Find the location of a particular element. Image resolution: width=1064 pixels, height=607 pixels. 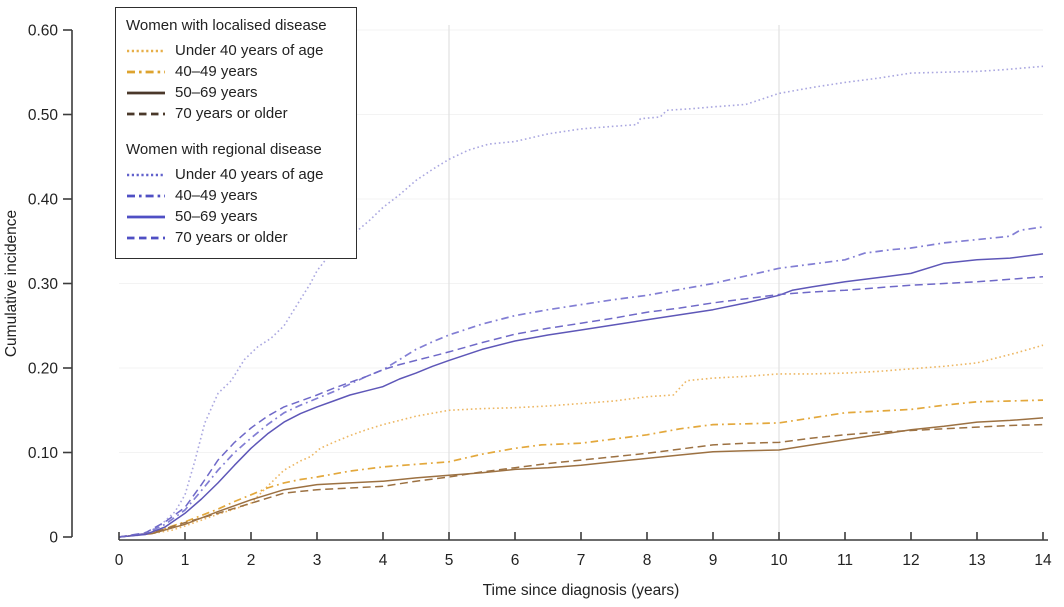

y-tick-label: 0.30 is located at coordinates (43, 284).